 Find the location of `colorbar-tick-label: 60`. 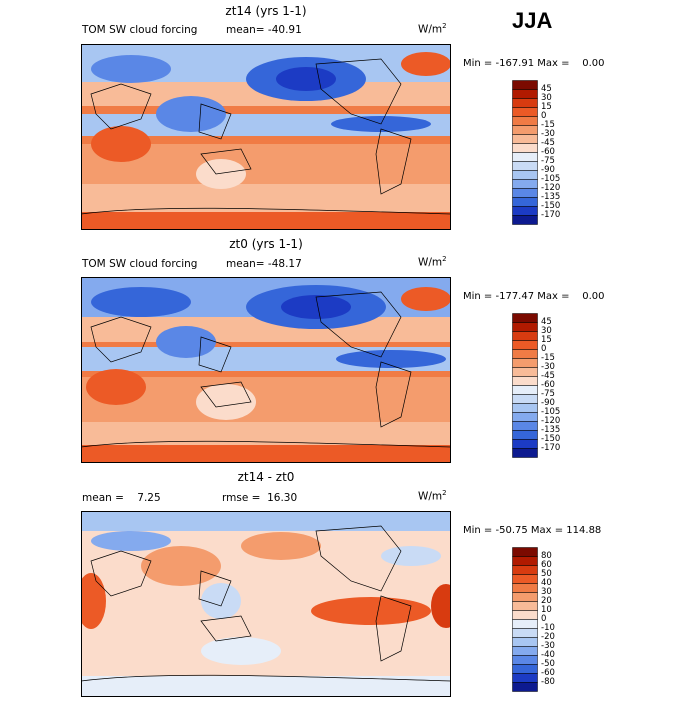

colorbar-tick-label: 60 is located at coordinates (546, 565).